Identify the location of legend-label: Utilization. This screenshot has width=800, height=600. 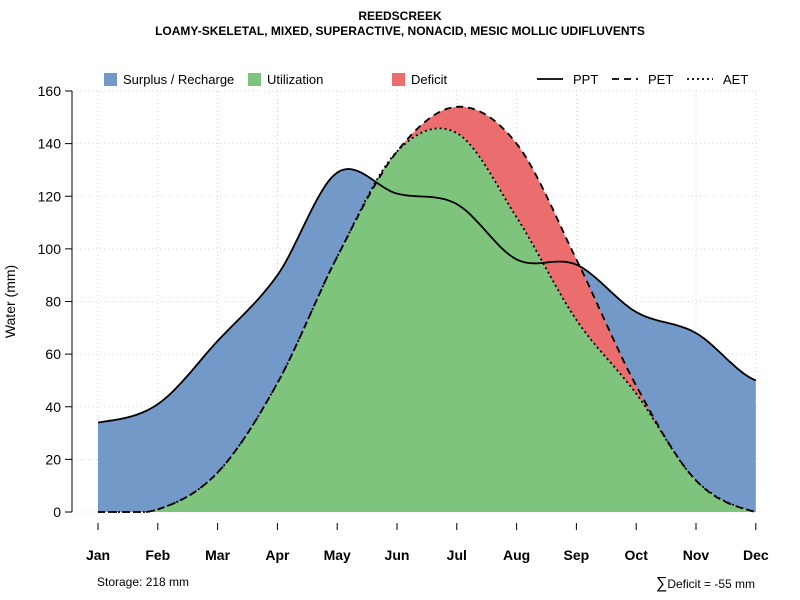
(295, 79).